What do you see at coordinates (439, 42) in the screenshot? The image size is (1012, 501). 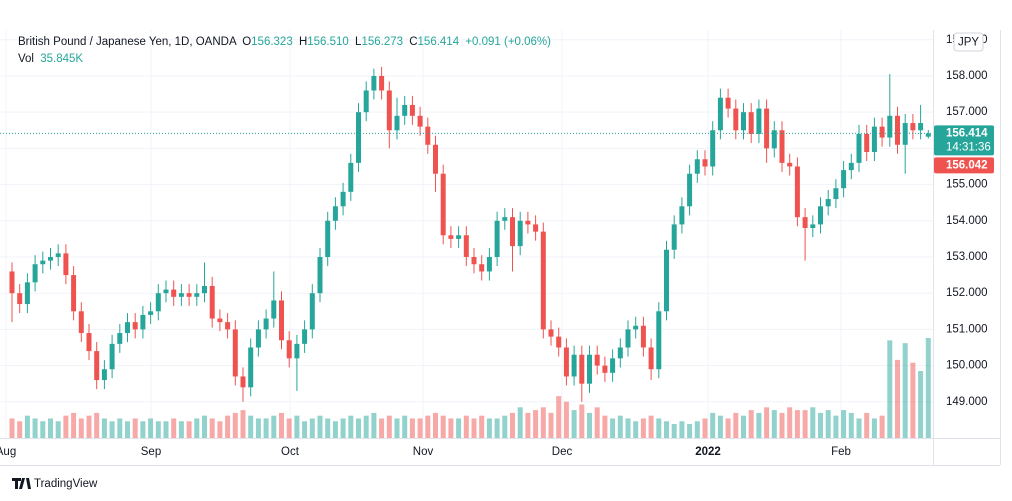 I see `ohlc-value: 156.414` at bounding box center [439, 42].